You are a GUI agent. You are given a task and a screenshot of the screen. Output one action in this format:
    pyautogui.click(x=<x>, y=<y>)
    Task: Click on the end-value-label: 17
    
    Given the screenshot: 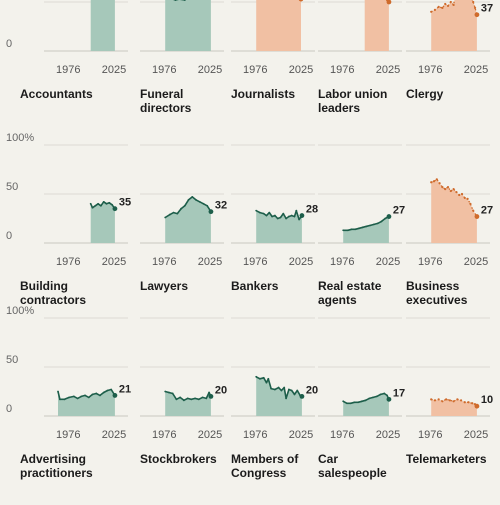 What is the action you would take?
    pyautogui.click(x=399, y=393)
    